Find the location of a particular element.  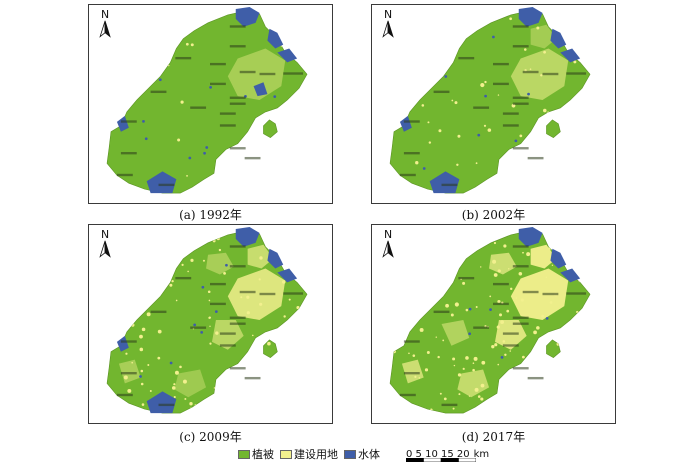

caption-2017: (d) 2017年 is located at coordinates (493, 437).